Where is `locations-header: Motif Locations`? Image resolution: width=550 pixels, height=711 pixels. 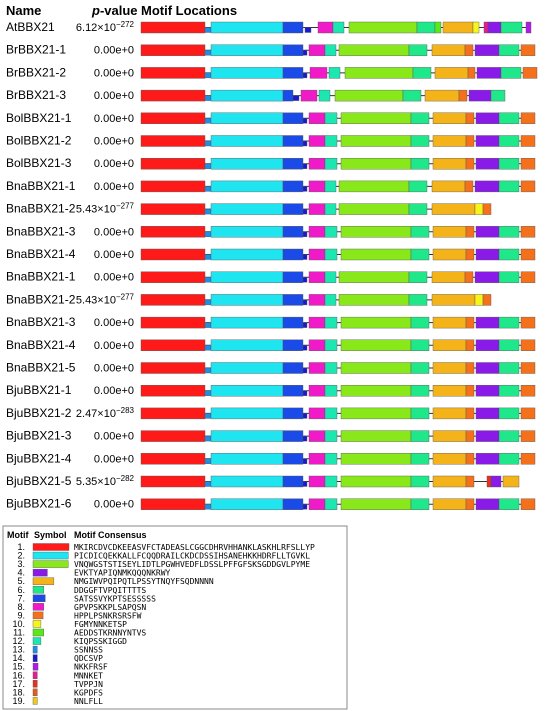 locations-header: Motif Locations is located at coordinates (189, 10).